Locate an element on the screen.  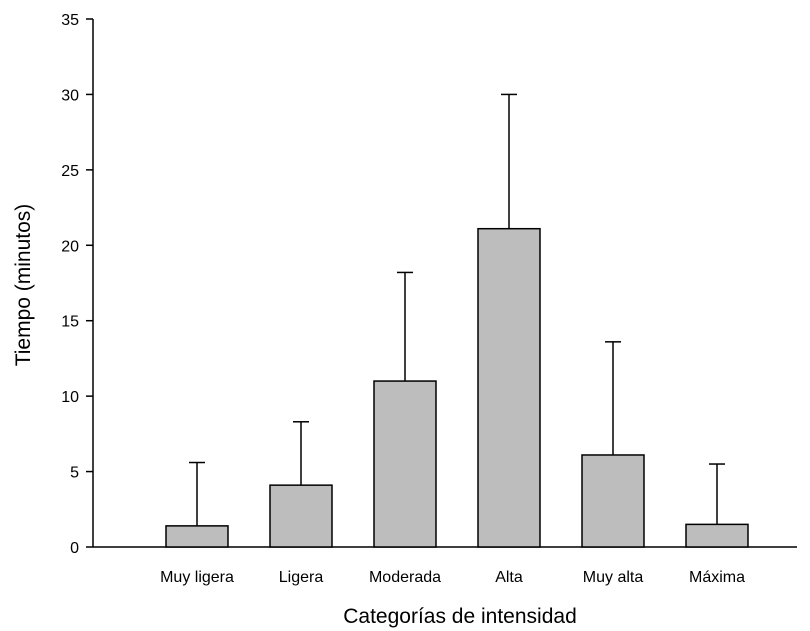
x-tick-label: Ligera is located at coordinates (301, 577).